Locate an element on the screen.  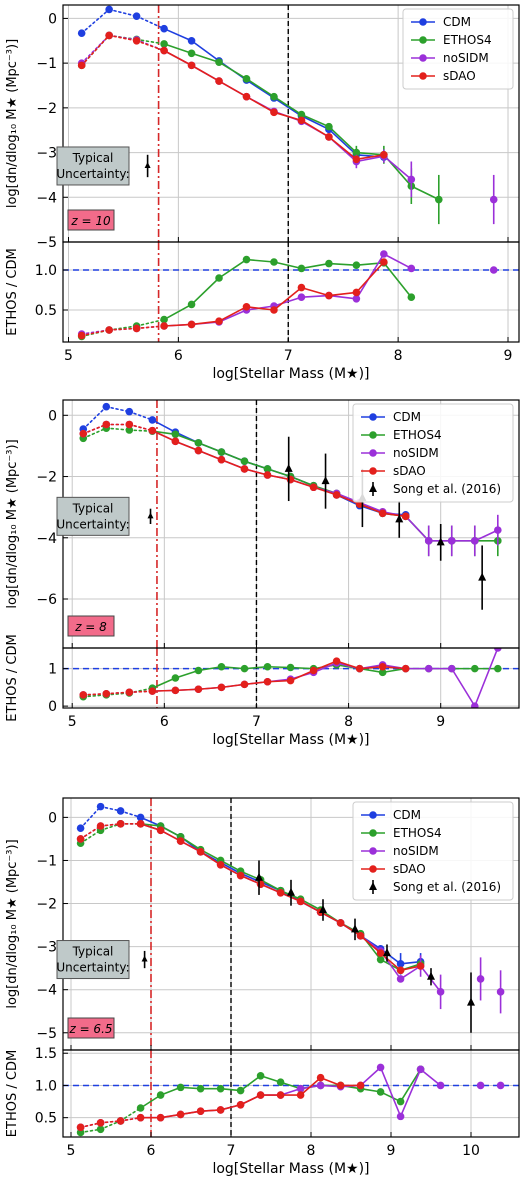
x-tick-label: 5 is located at coordinates (71, 1151).